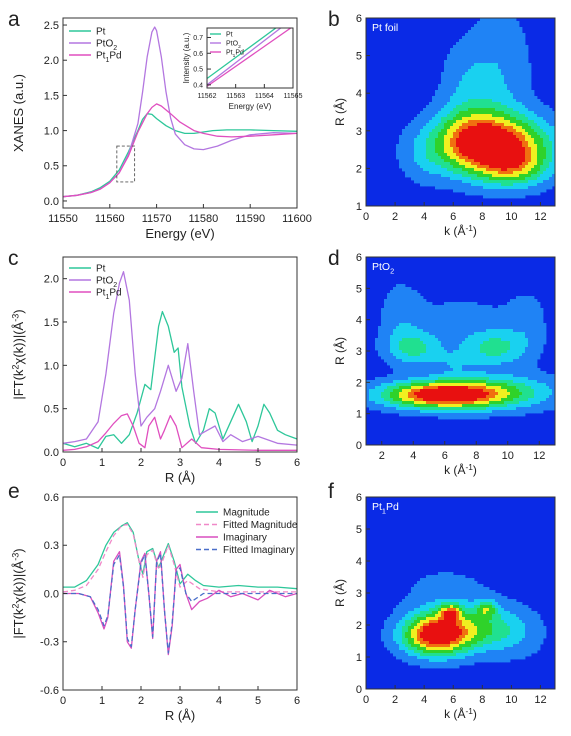 This screenshot has width=571, height=736. I want to click on x-tick-label: 6, so click(453, 217).